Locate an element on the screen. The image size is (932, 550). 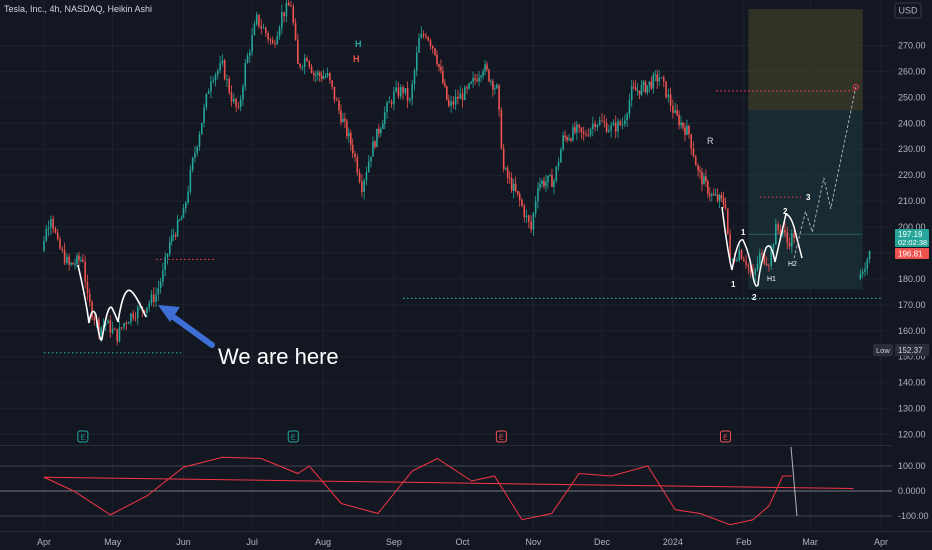
time-axis: Apr May Jun Jul Aug Sep Oct Nov Dec 2024 Feb Mar Apr is located at coordinates (466, 539).